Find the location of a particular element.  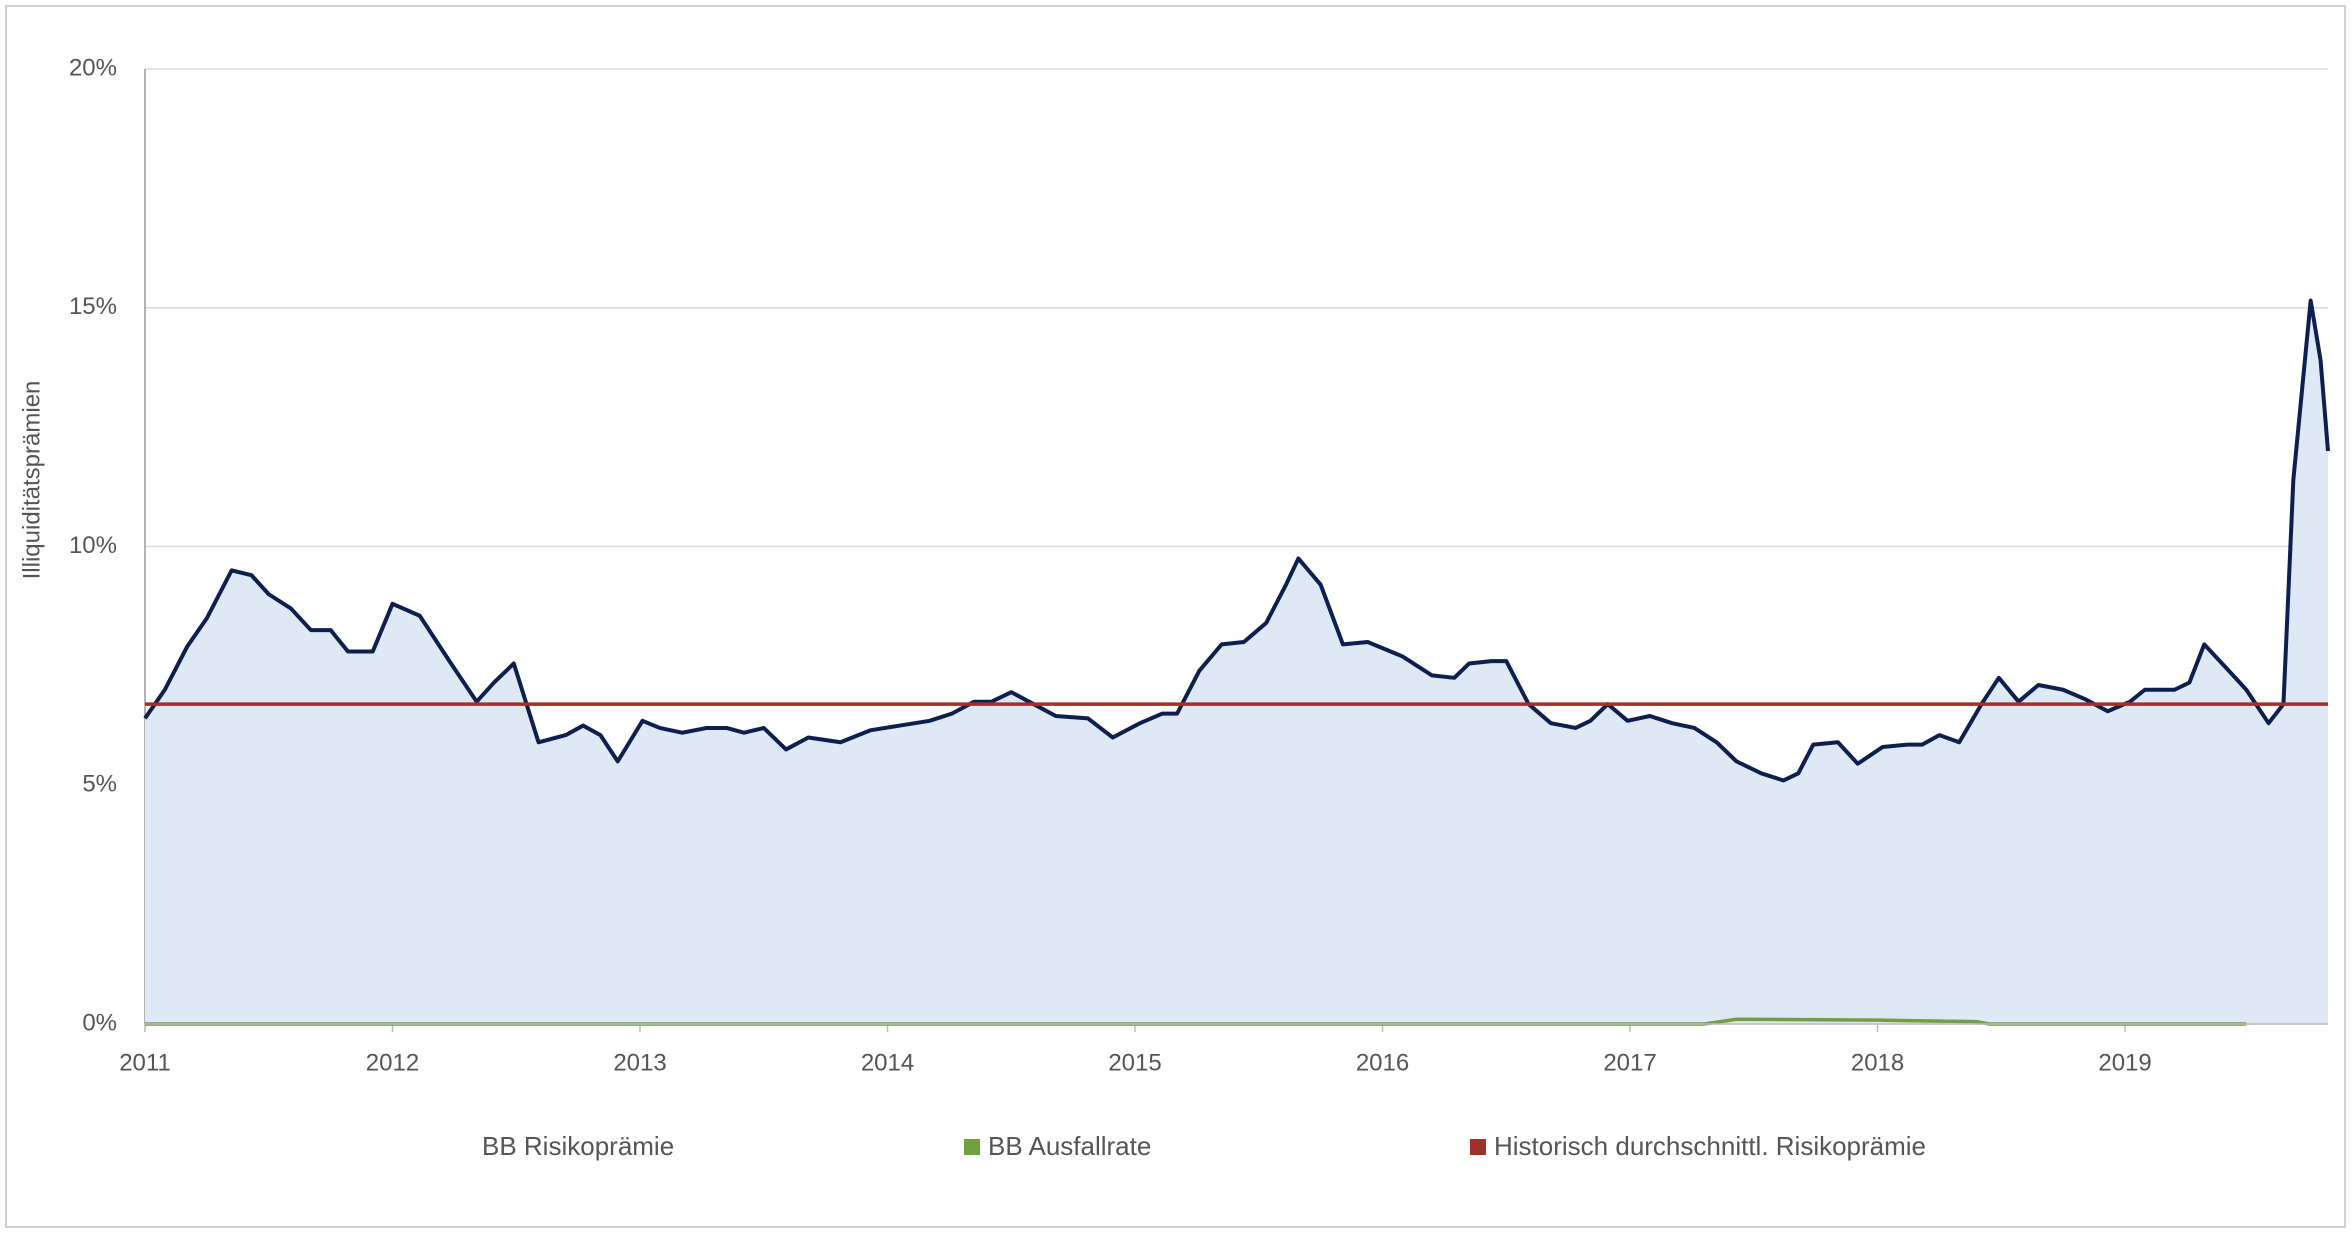

x-tick-label: 2014 is located at coordinates (887, 1062).